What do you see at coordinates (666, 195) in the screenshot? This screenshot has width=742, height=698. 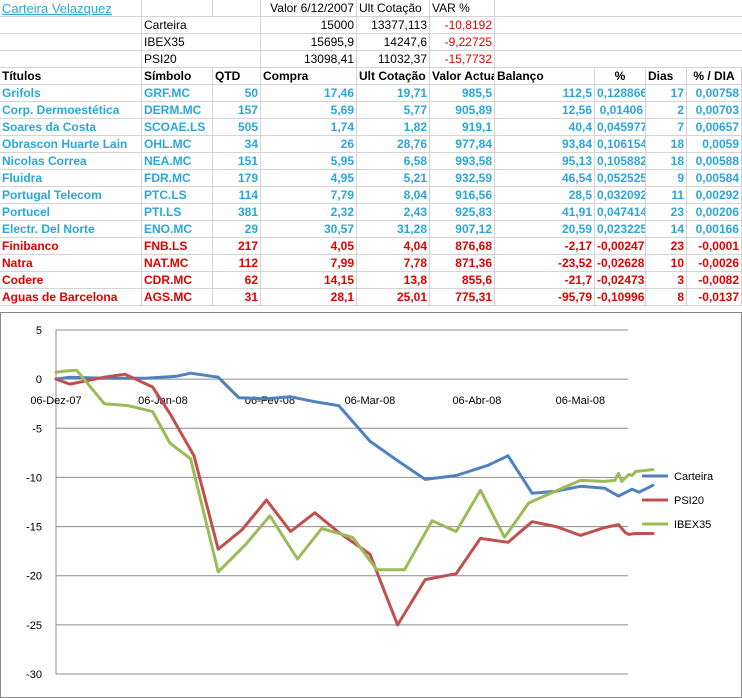 I see `dias-cell: 11` at bounding box center [666, 195].